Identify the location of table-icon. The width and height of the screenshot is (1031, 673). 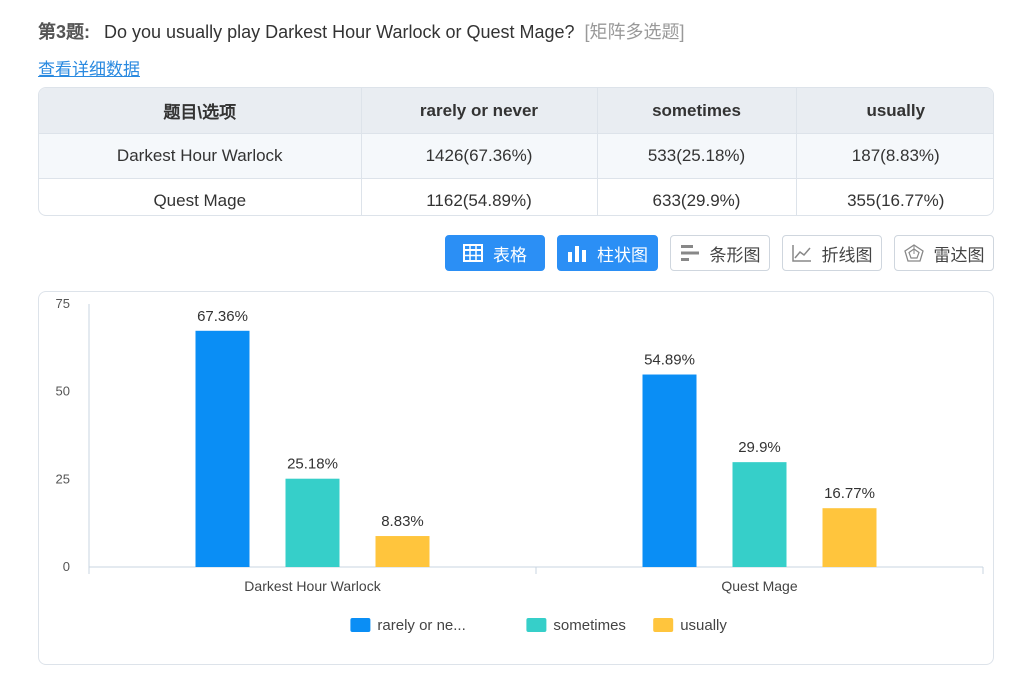
(473, 253).